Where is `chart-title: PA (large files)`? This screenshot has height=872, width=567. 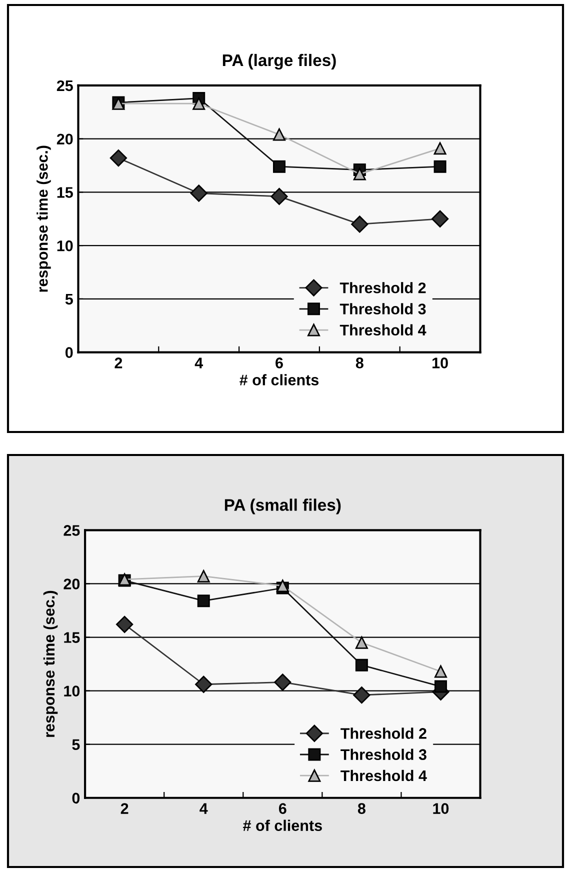
chart-title: PA (large files) is located at coordinates (279, 62).